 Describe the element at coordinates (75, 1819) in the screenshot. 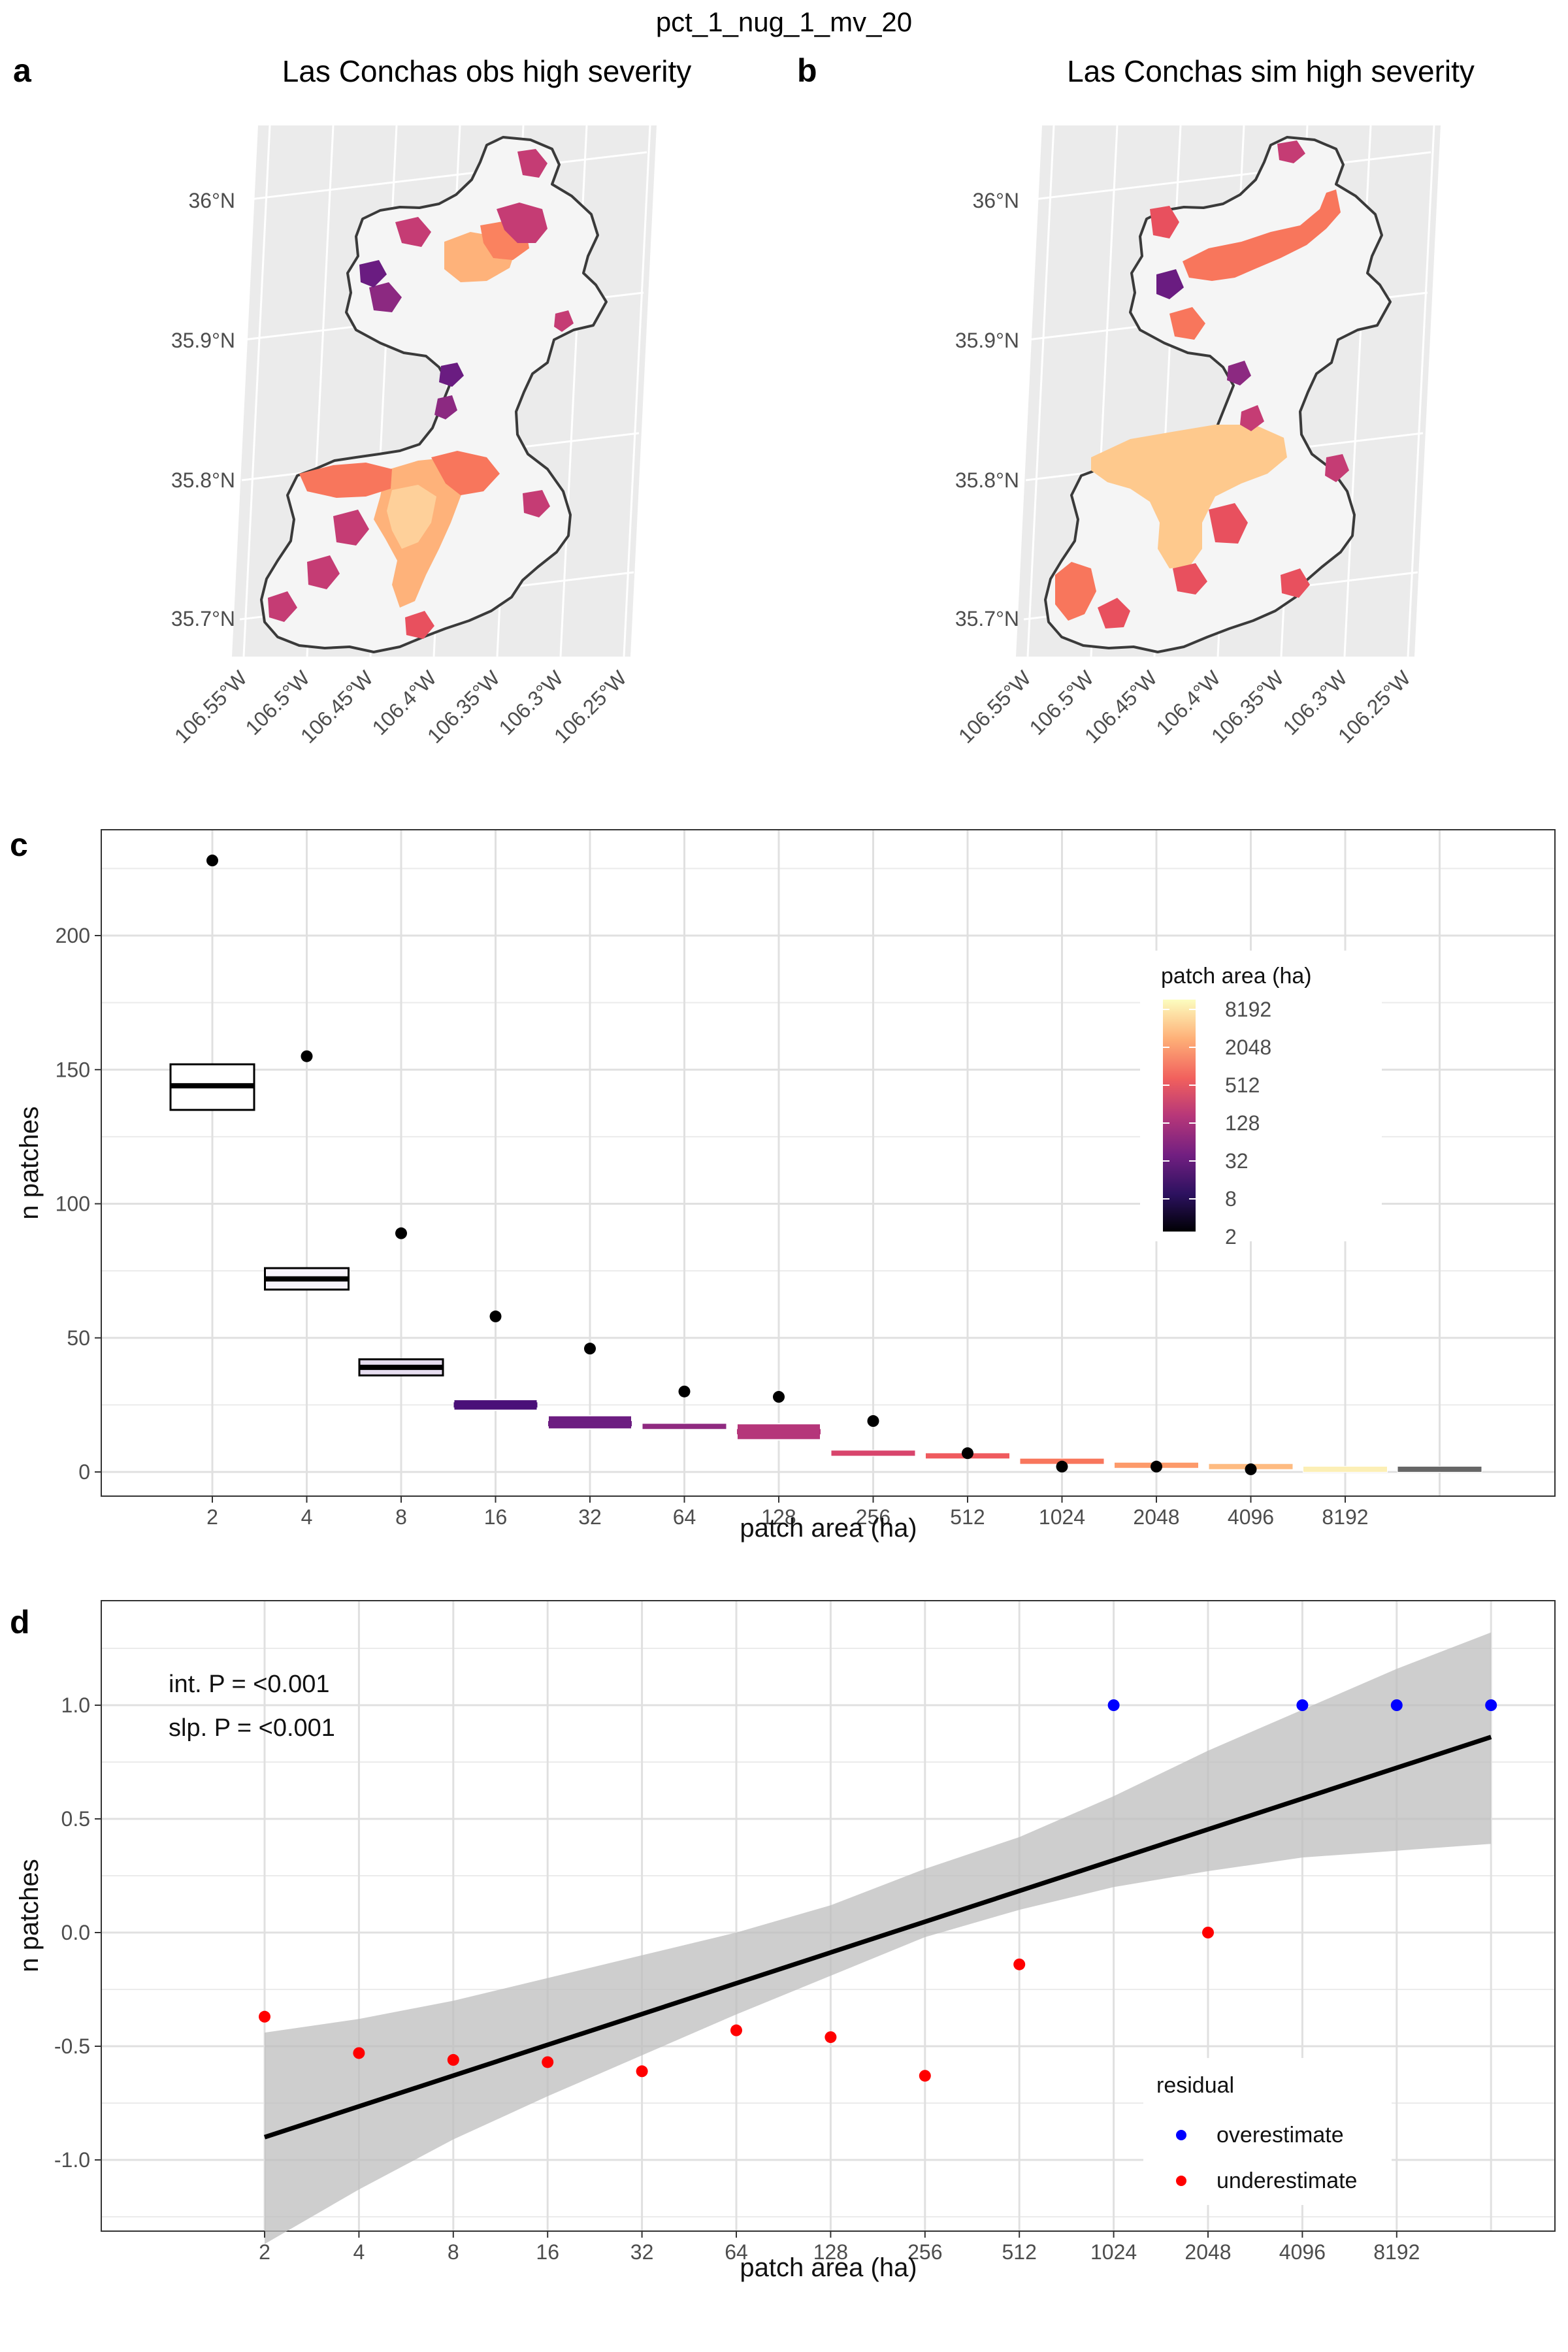

I see `y-tick-label: 0.5` at that location.